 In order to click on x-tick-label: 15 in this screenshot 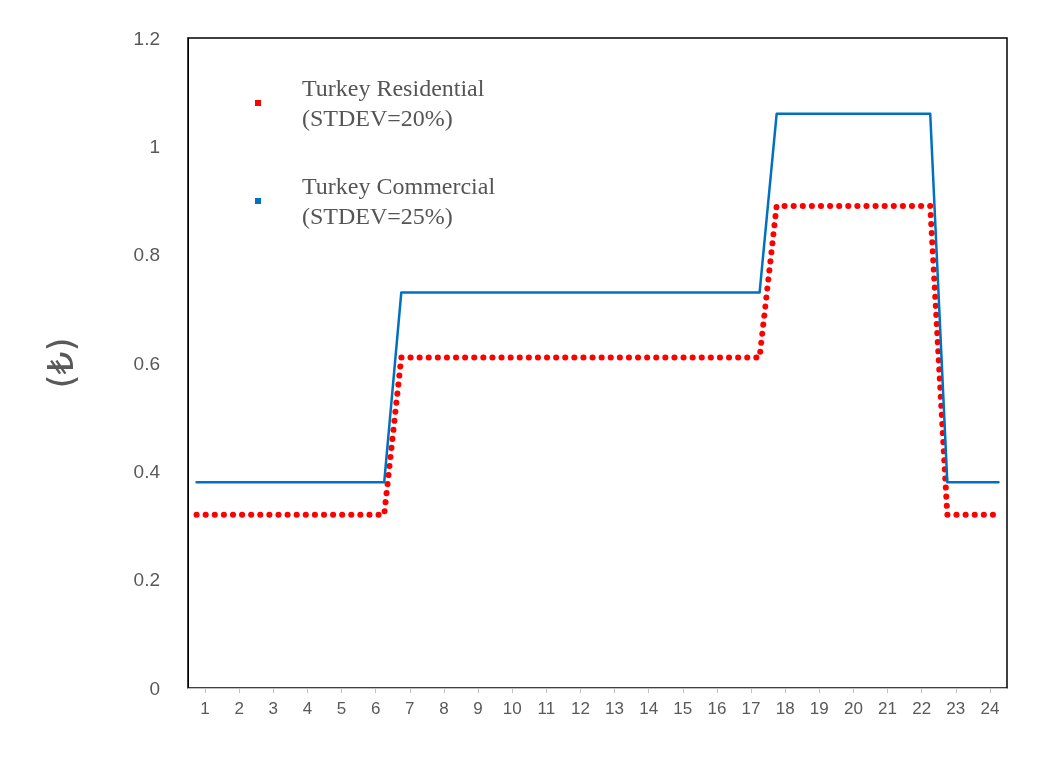, I will do `click(683, 708)`.